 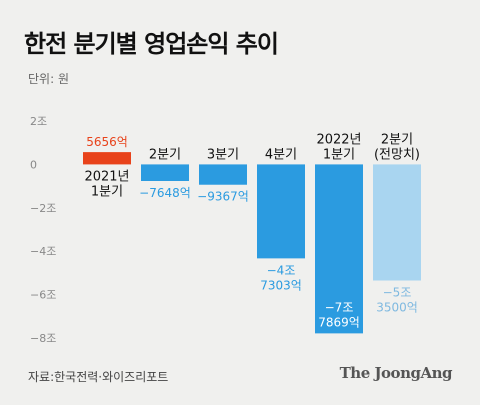 I want to click on y-tick-label: −2조, so click(x=43, y=208).